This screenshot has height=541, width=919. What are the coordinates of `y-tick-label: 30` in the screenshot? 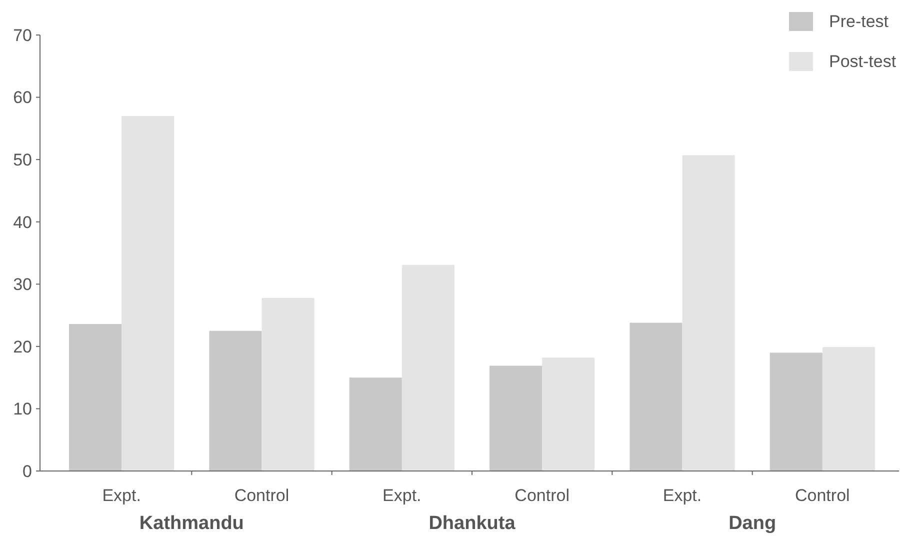 It's located at (22, 284).